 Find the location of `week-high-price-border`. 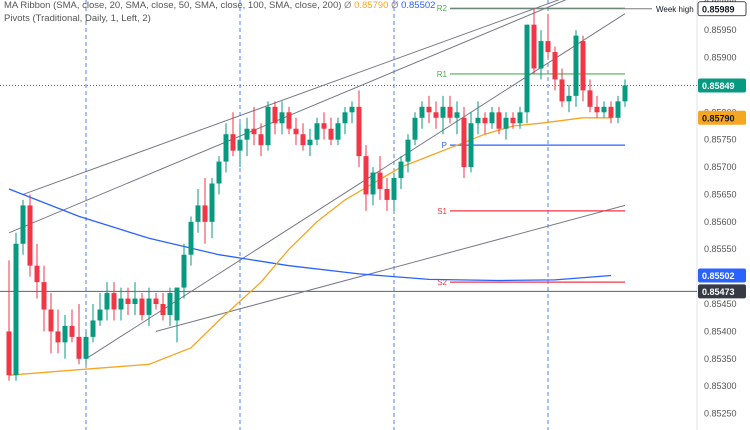

week-high-price-border is located at coordinates (722, 9).